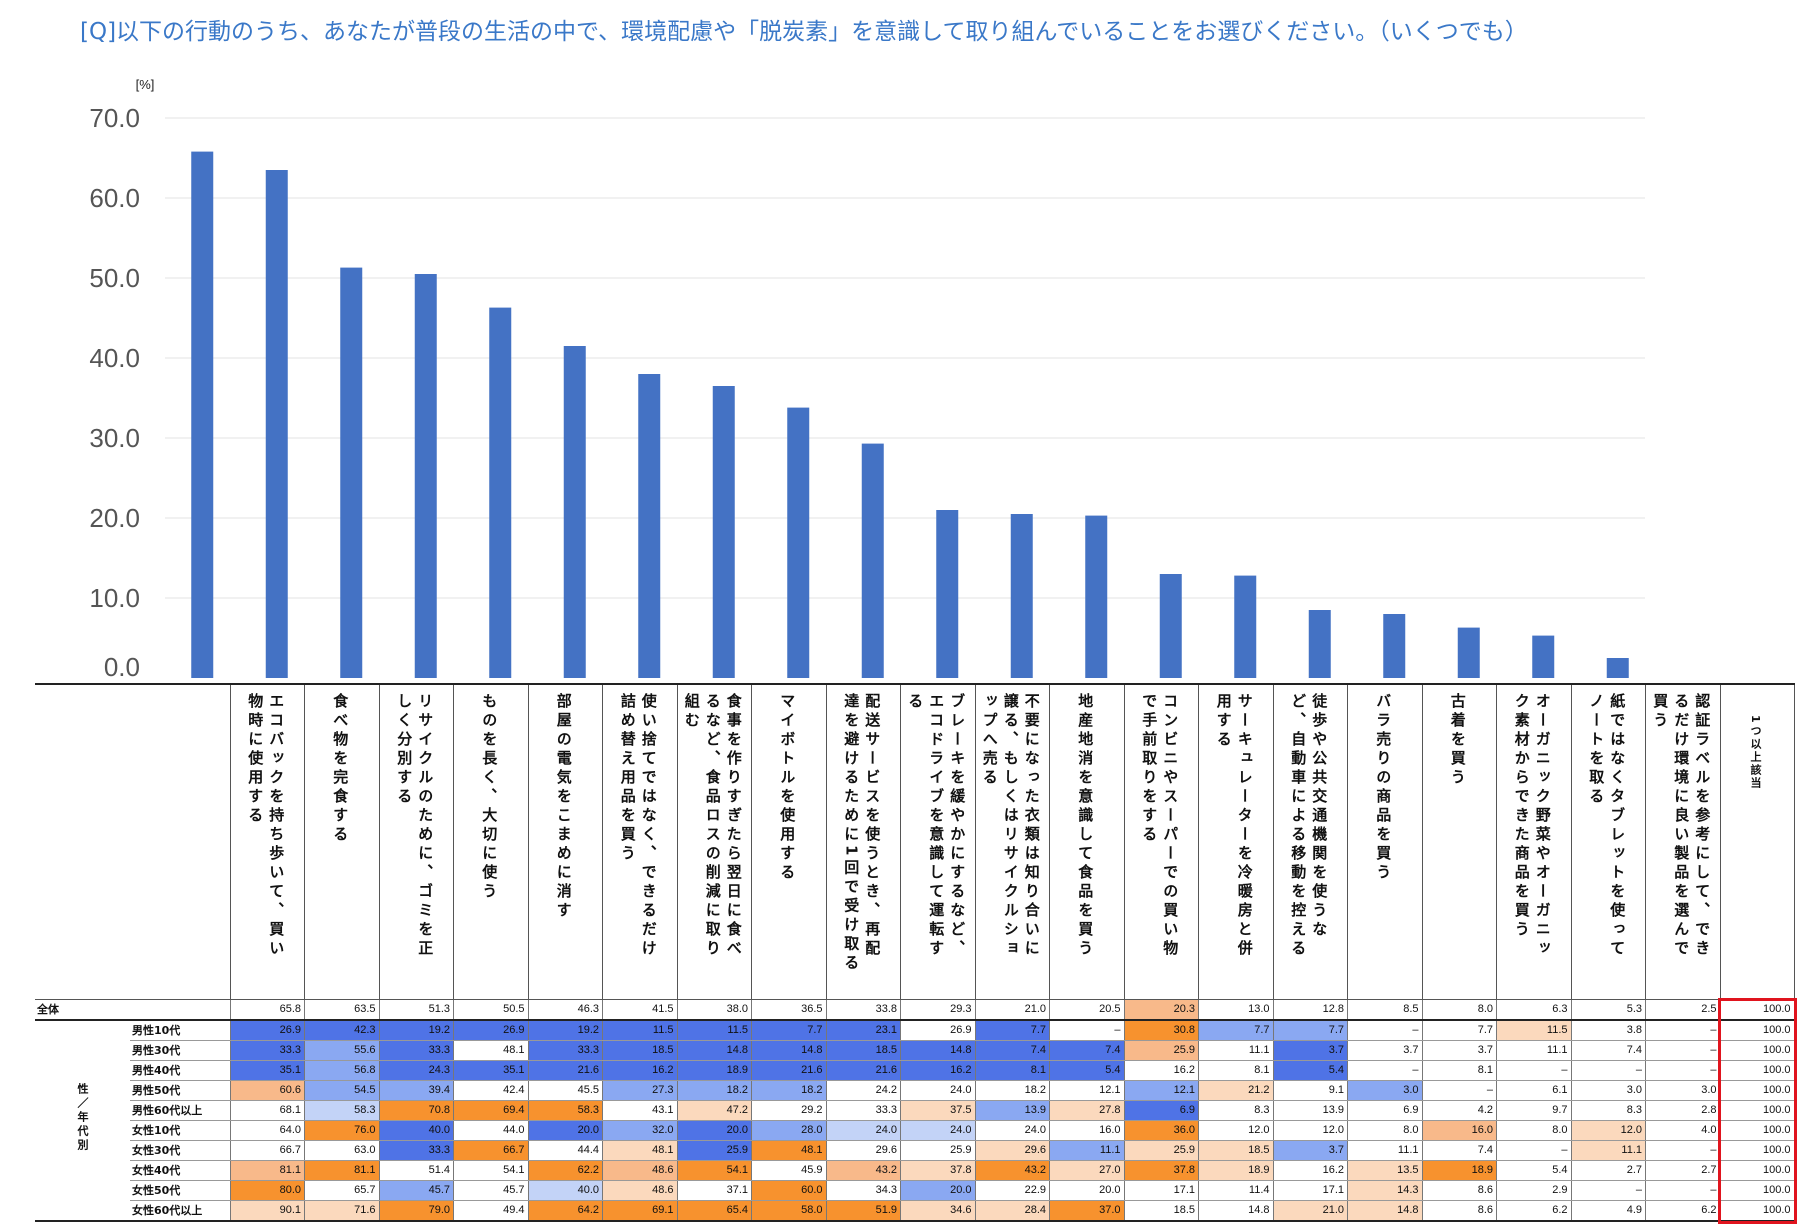 Image resolution: width=1810 pixels, height=1224 pixels. I want to click on table-cell: 8.6, so click(1459, 1191).